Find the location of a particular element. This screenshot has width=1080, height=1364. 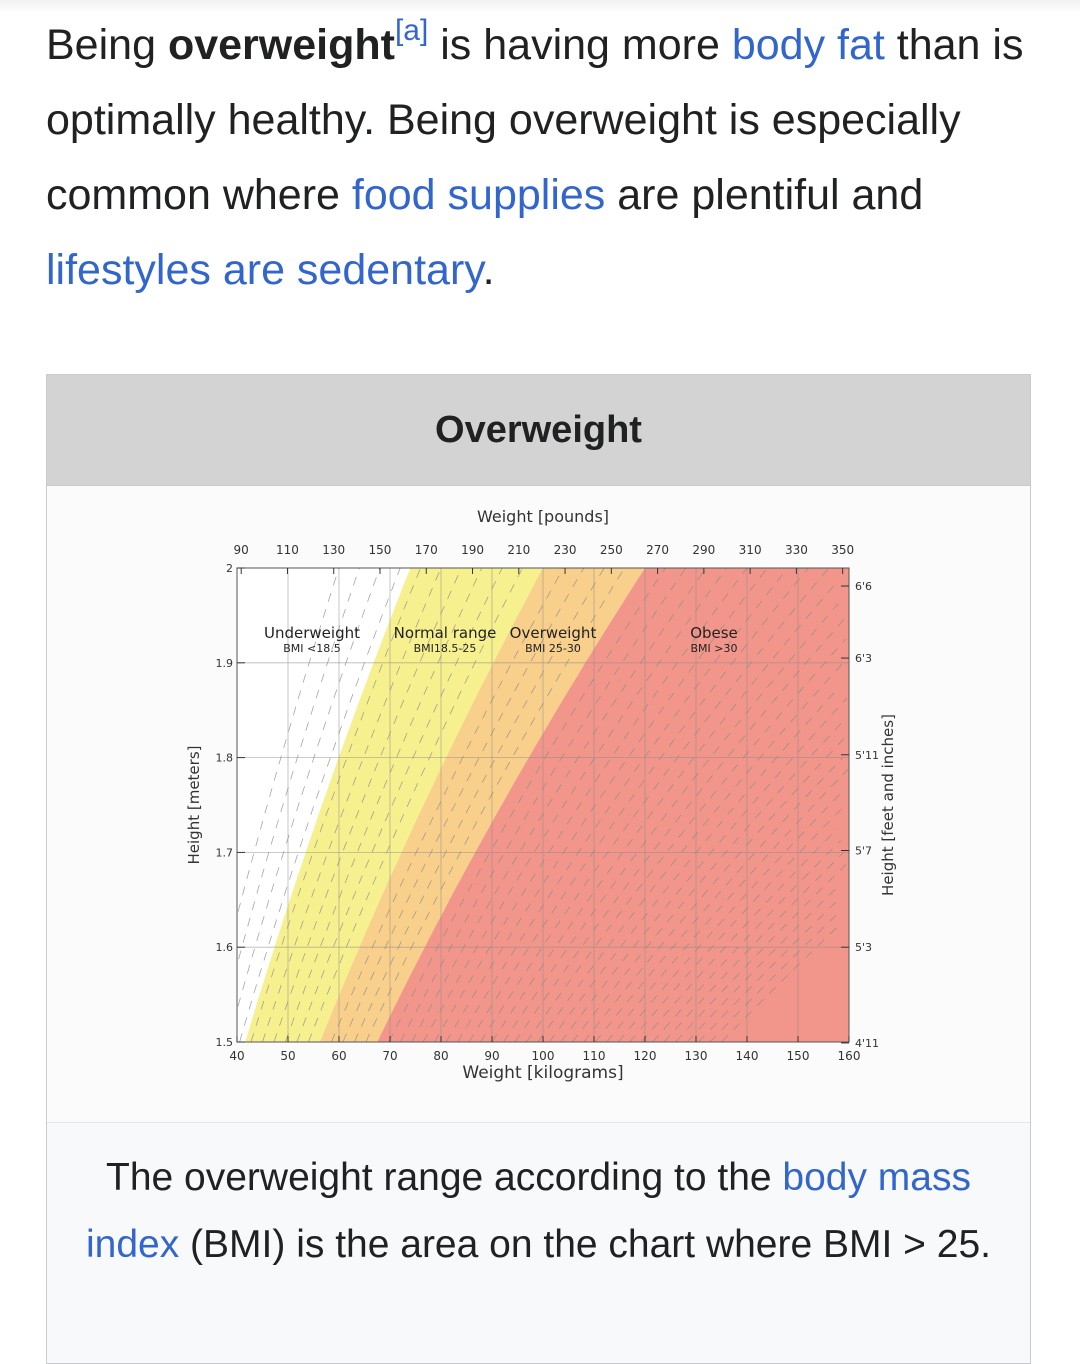

x2-tick-label: 170 is located at coordinates (426, 550).